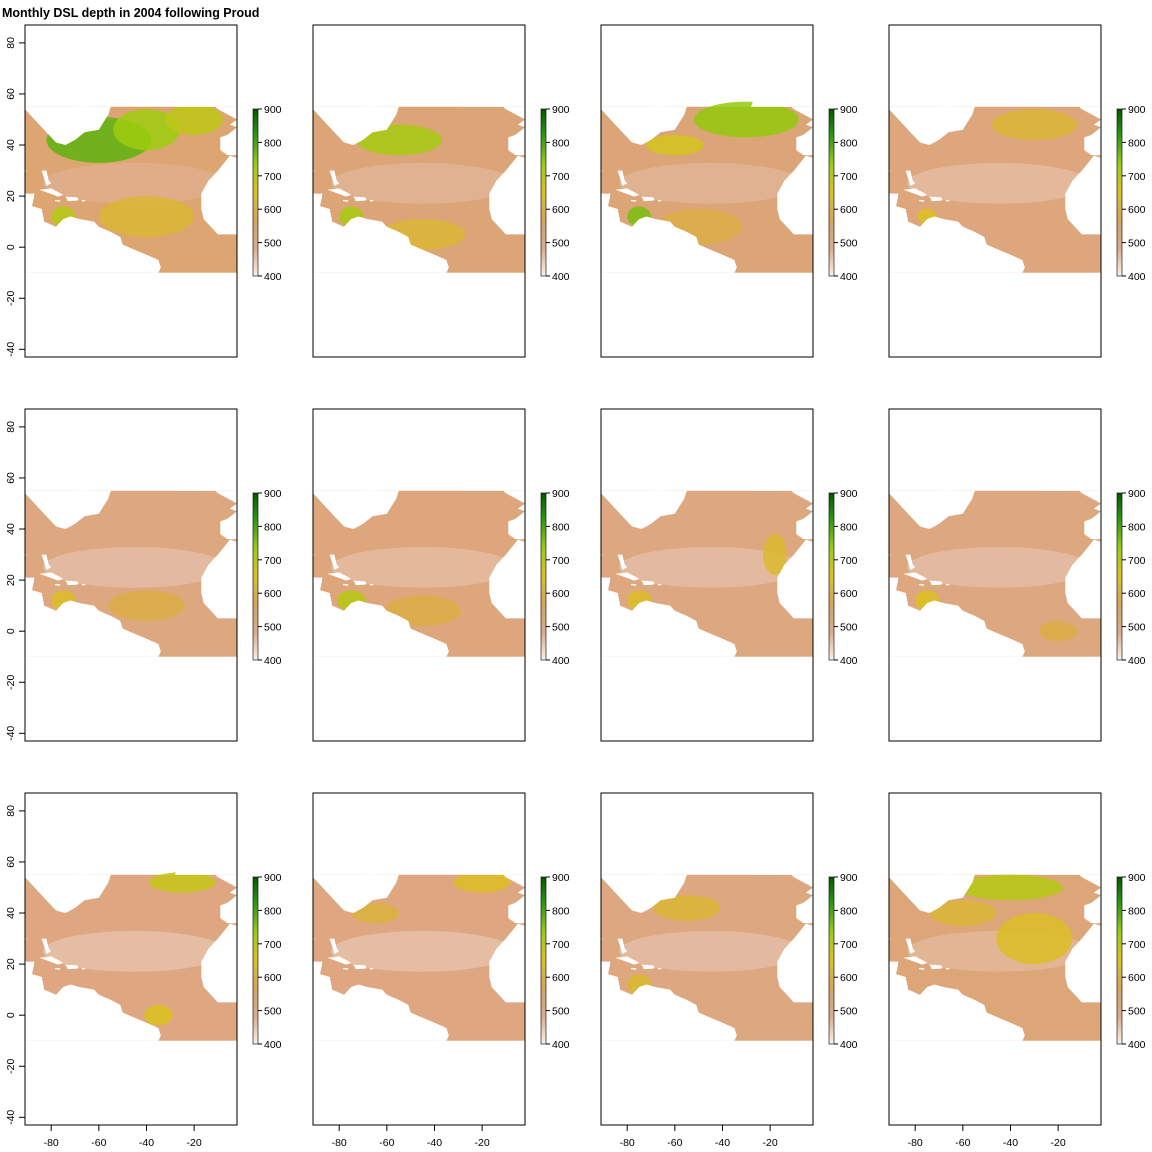  I want to click on x-tick-label: -60, so click(386, 1143).